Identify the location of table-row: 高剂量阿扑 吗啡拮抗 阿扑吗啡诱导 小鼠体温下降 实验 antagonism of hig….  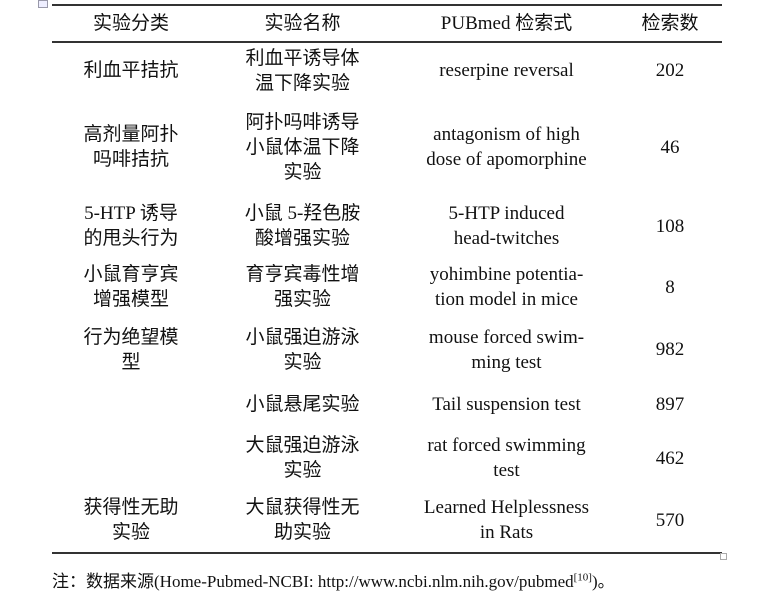
(387, 147).